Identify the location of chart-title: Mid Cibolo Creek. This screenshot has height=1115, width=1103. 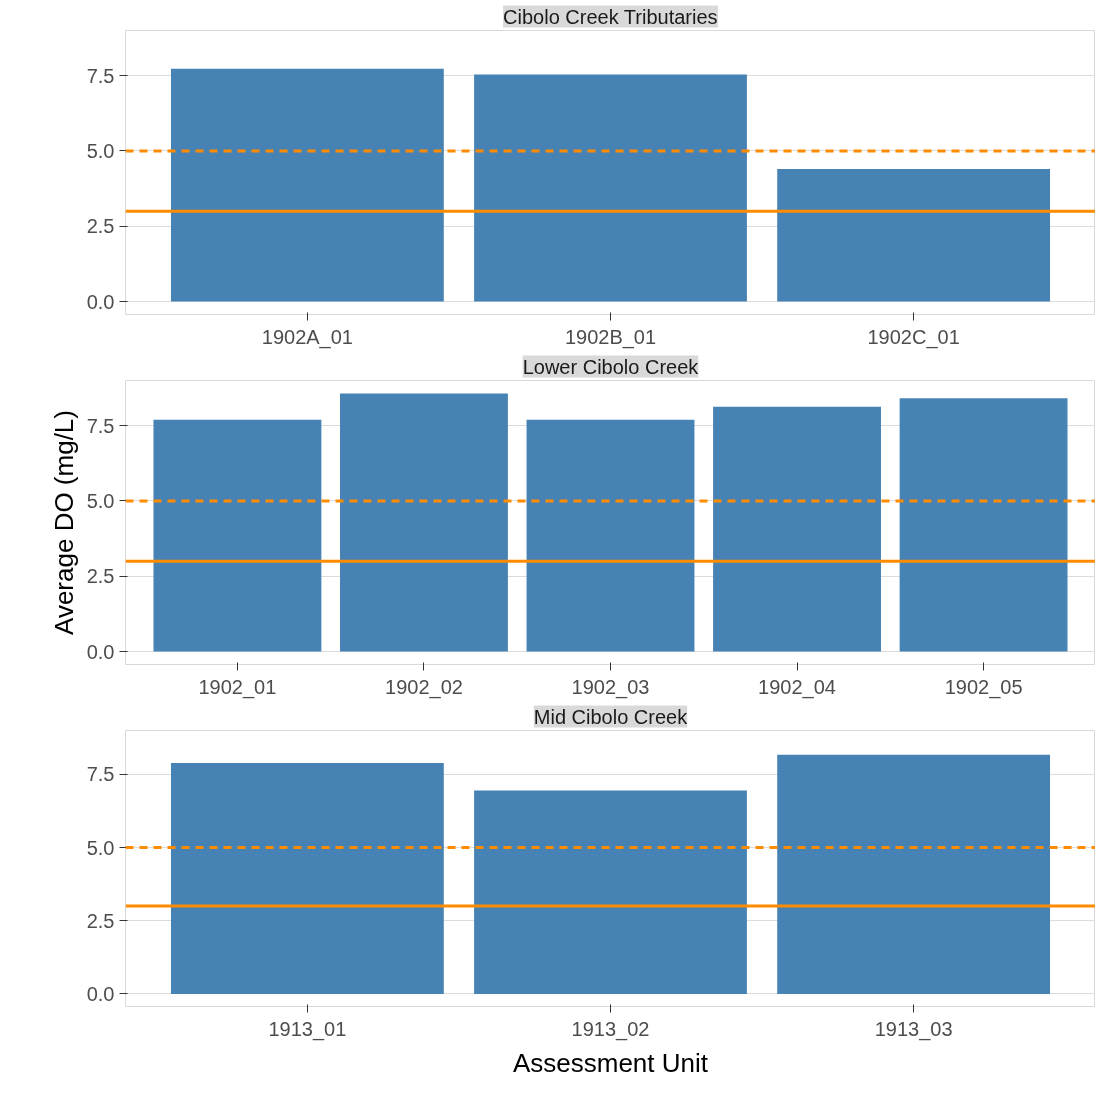
(611, 716).